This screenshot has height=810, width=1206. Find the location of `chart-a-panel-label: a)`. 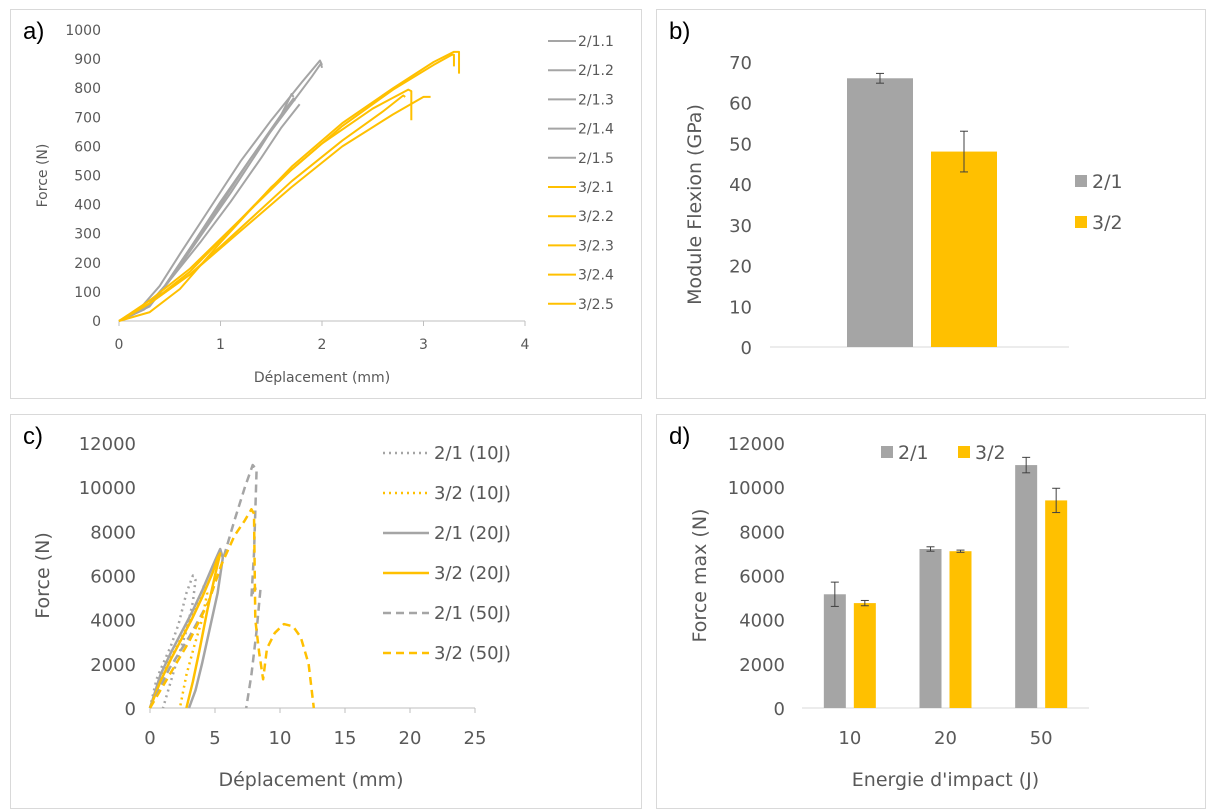

chart-a-panel-label: a) is located at coordinates (34, 31).